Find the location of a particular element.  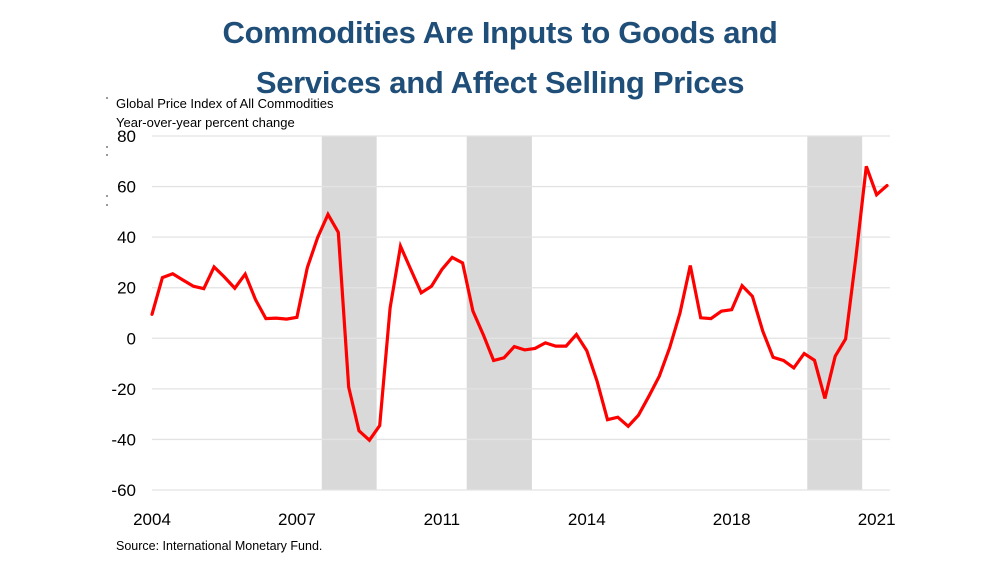

chart-title-line-2: Services and Affect Selling Prices is located at coordinates (500, 82).